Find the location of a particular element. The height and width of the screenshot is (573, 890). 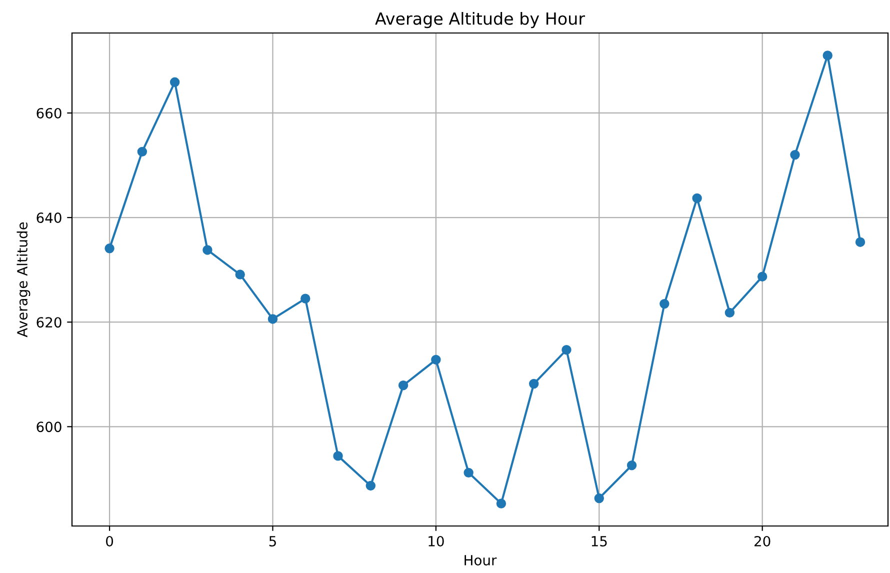

y-tick-label: 640 is located at coordinates (49, 218).